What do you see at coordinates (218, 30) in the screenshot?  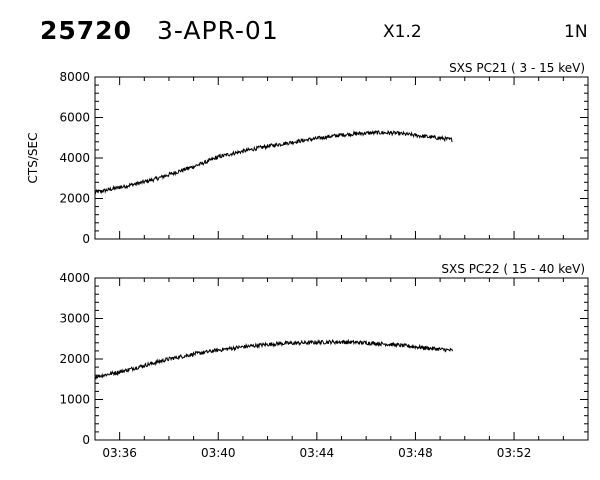 I see `observation-date: 3-APR-01` at bounding box center [218, 30].